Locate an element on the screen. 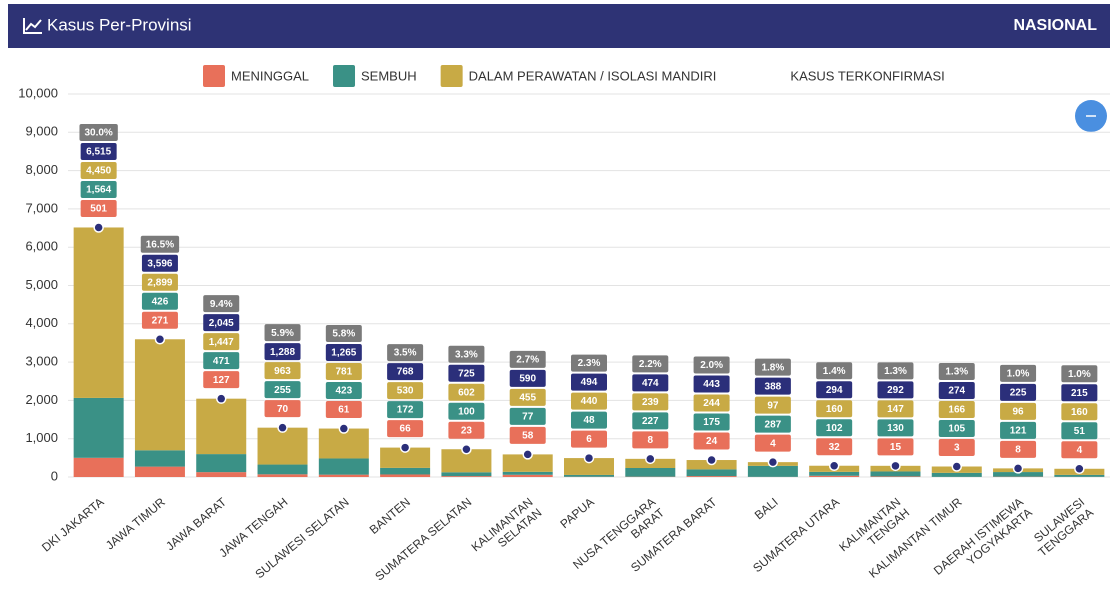 The height and width of the screenshot is (607, 1118). y-tick-label: 8,000 is located at coordinates (41, 169).